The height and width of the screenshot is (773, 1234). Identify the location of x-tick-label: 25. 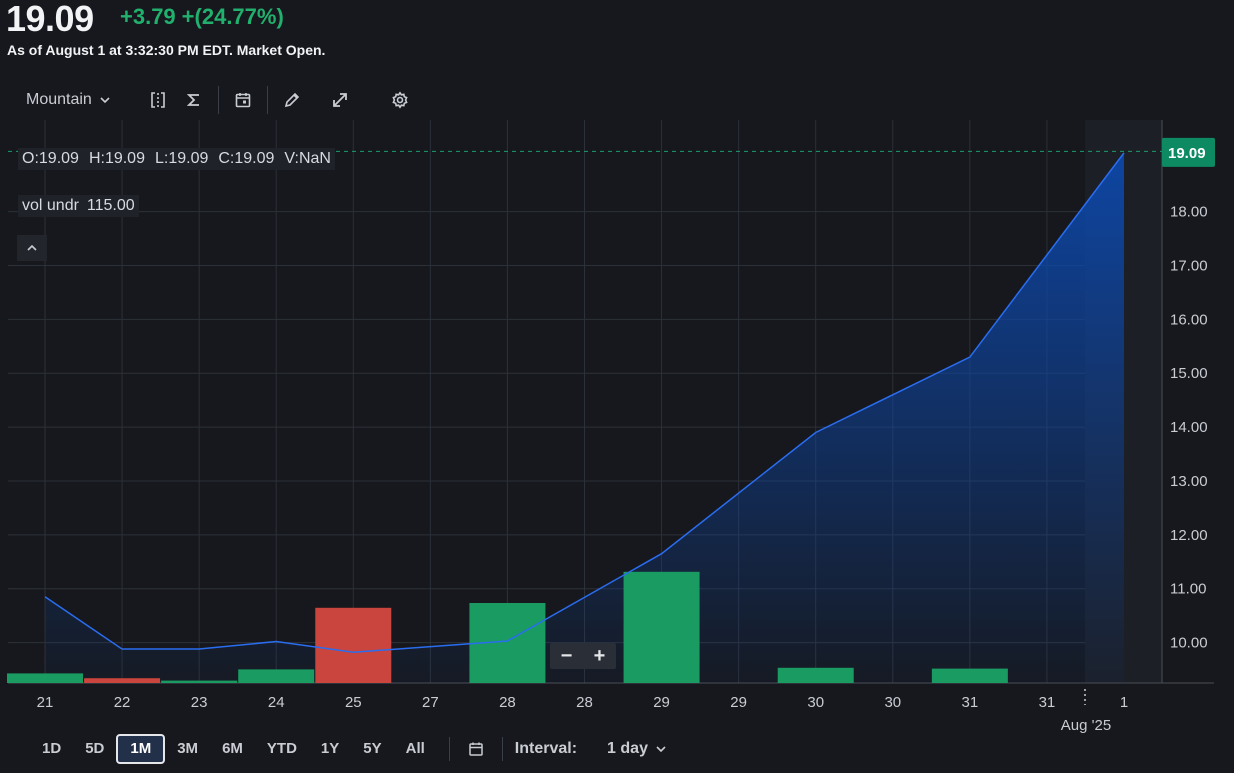
(353, 702).